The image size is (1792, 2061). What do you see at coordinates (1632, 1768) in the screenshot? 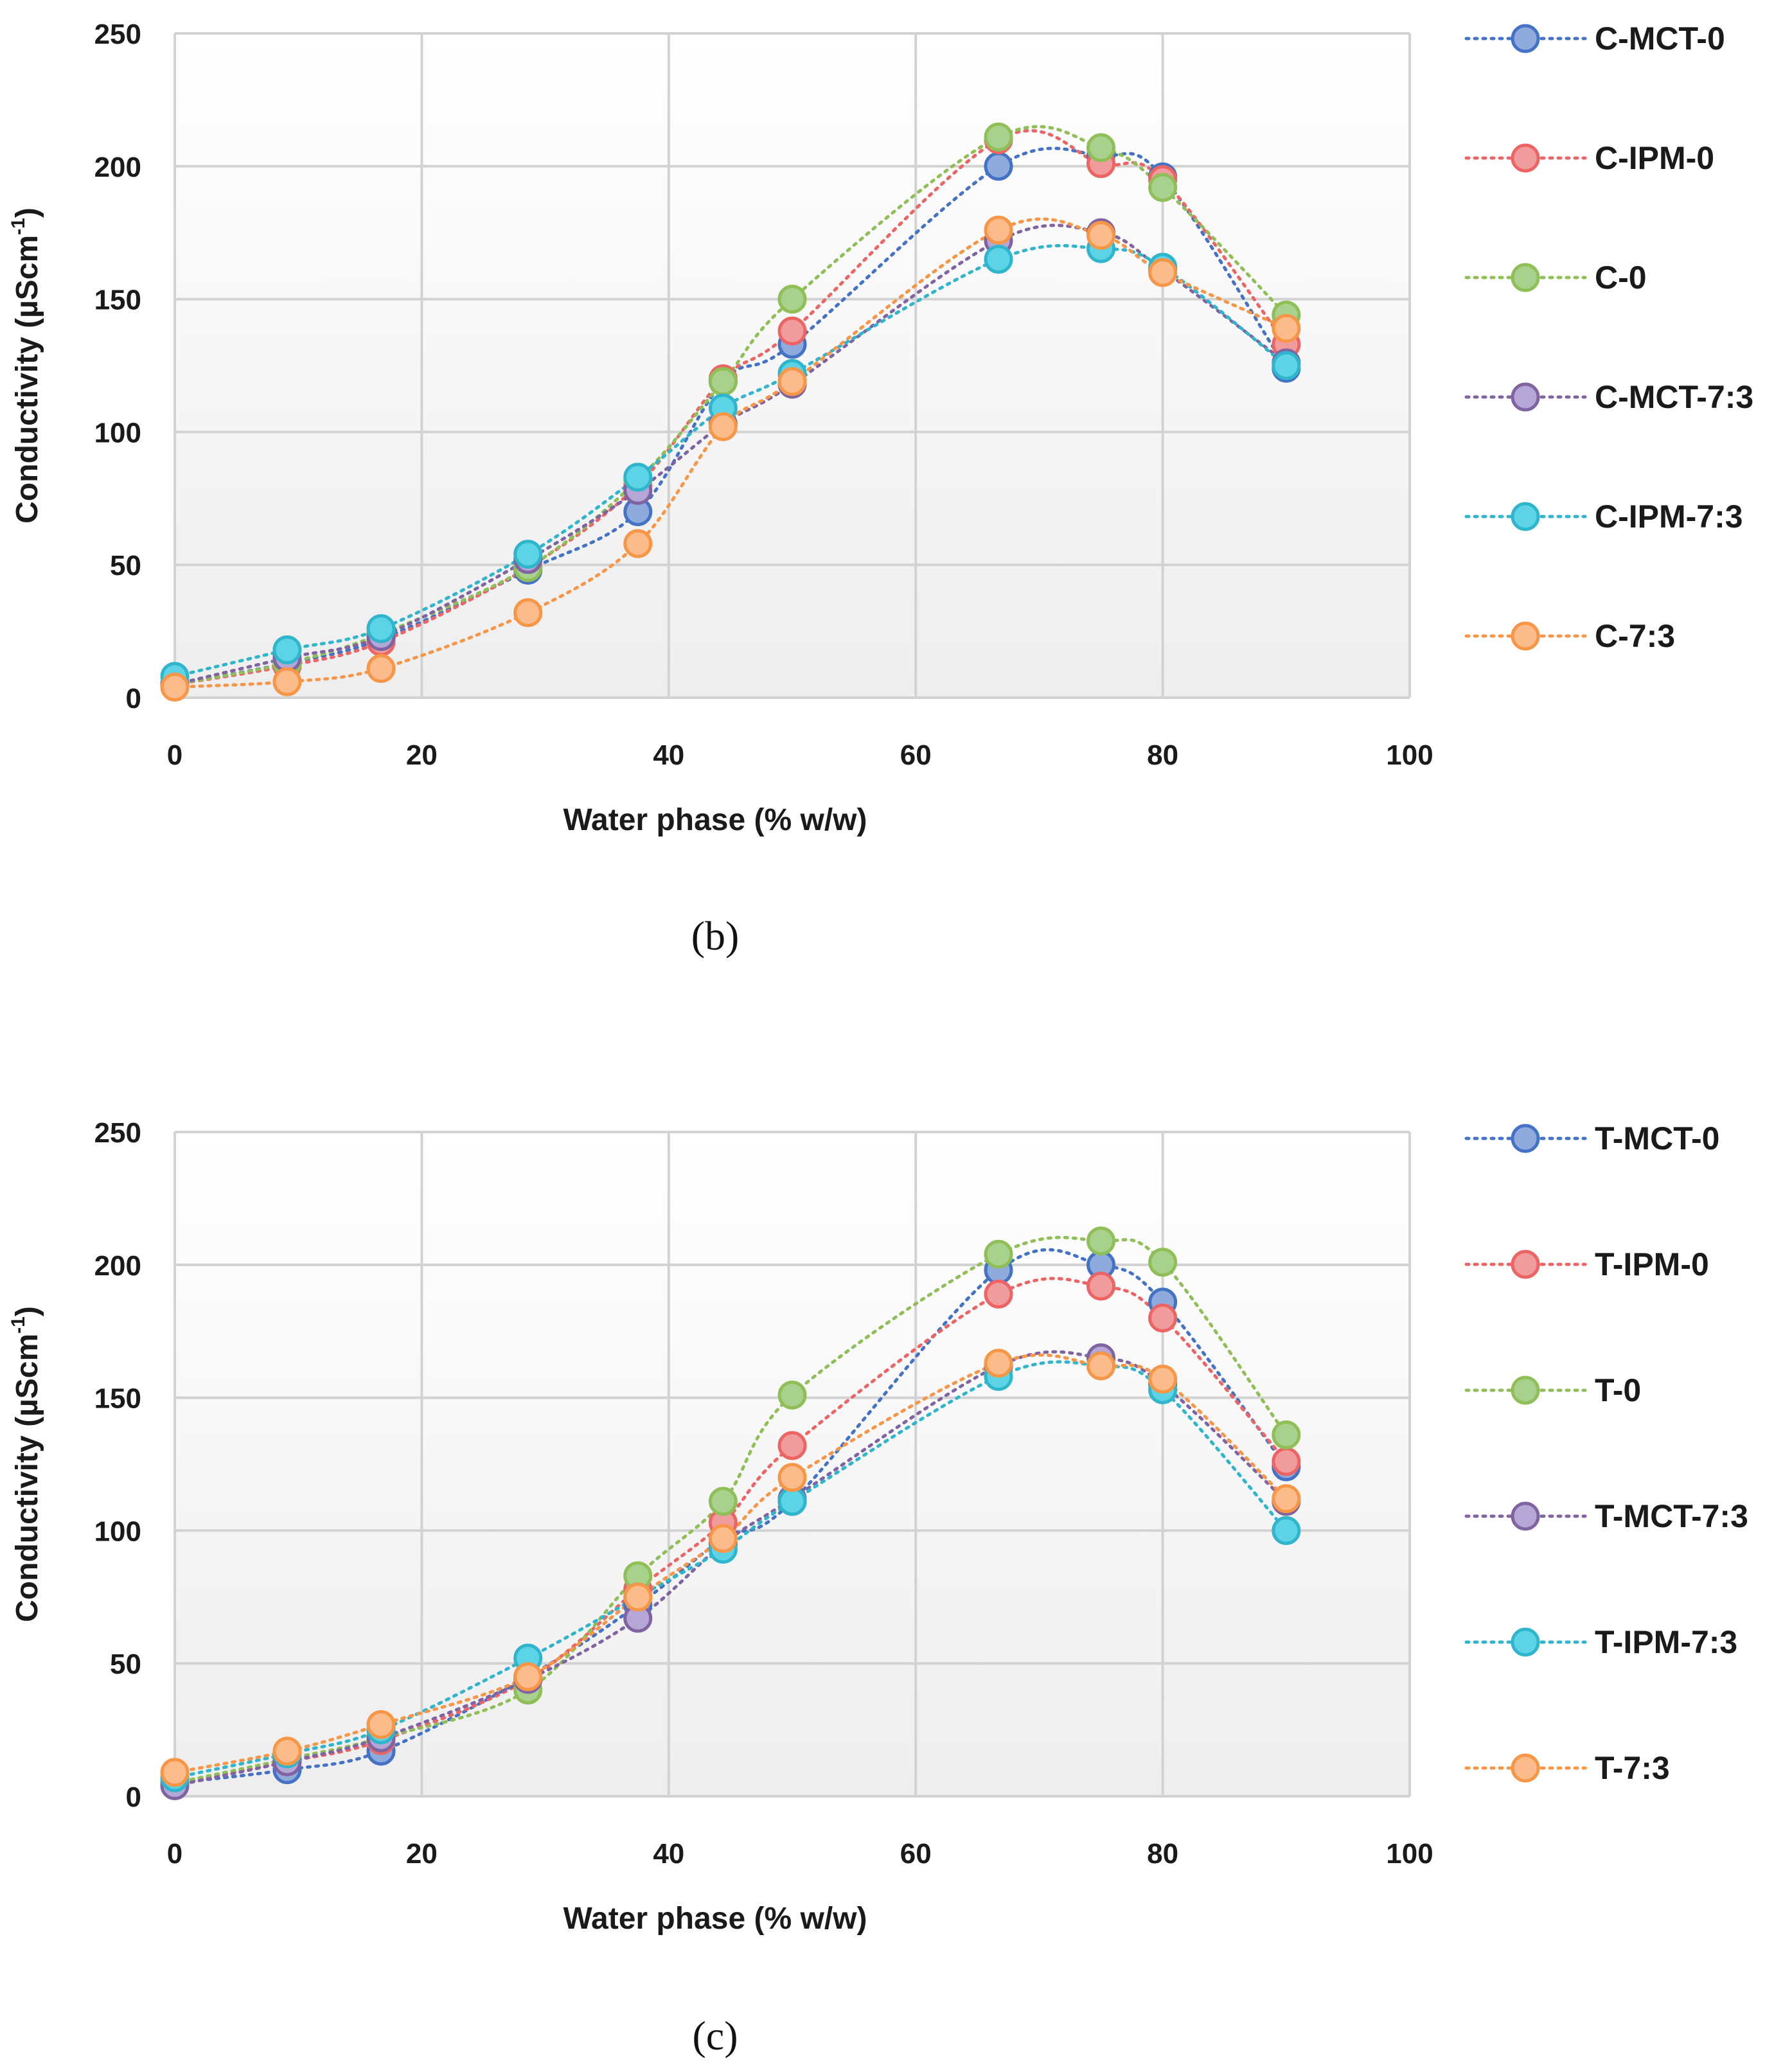
I see `legend-label: T-7:3` at bounding box center [1632, 1768].